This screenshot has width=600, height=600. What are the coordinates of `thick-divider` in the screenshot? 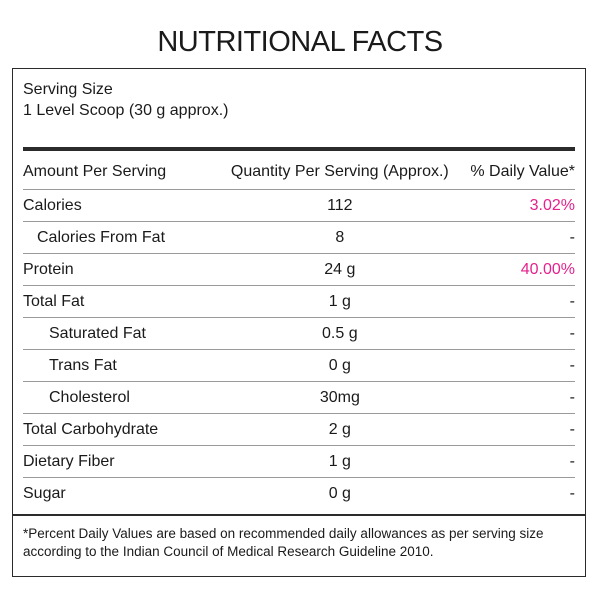 It's located at (299, 149).